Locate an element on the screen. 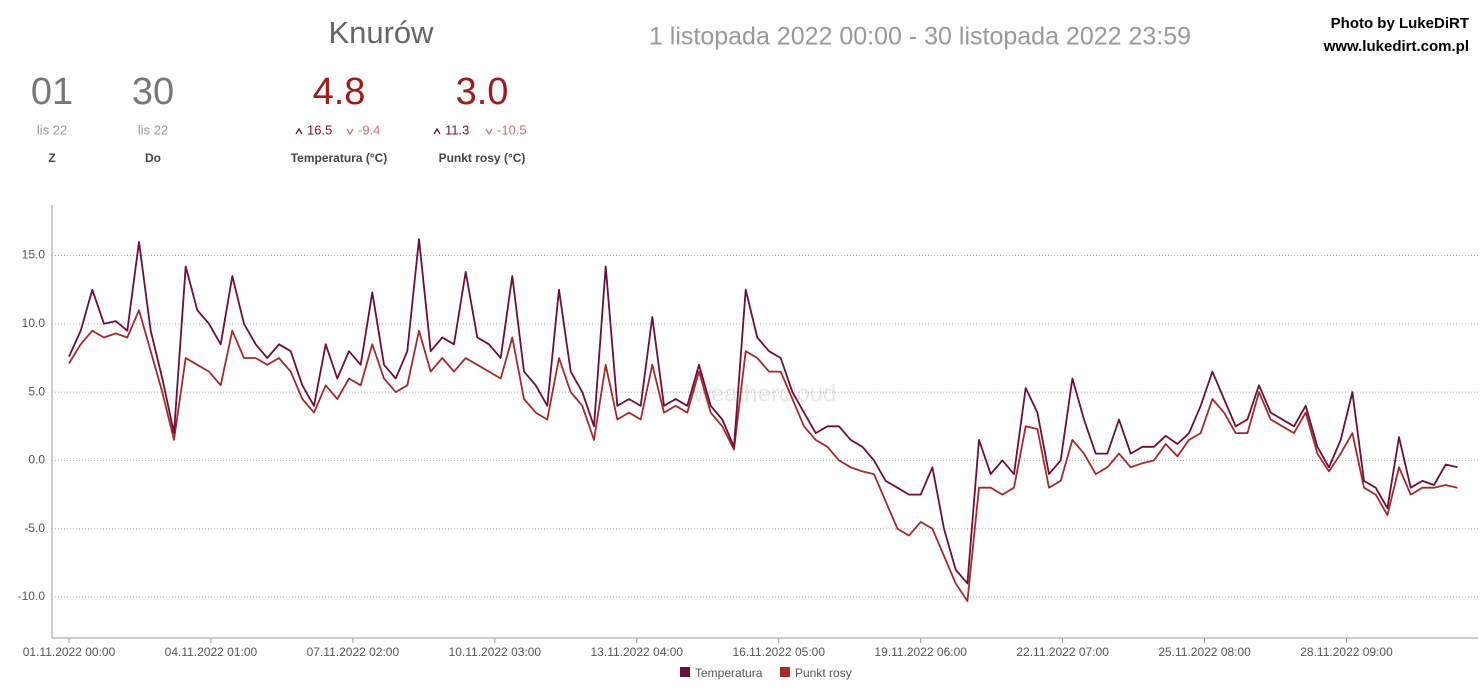 The height and width of the screenshot is (698, 1482). y-tick-label: 5.0 is located at coordinates (36, 391).